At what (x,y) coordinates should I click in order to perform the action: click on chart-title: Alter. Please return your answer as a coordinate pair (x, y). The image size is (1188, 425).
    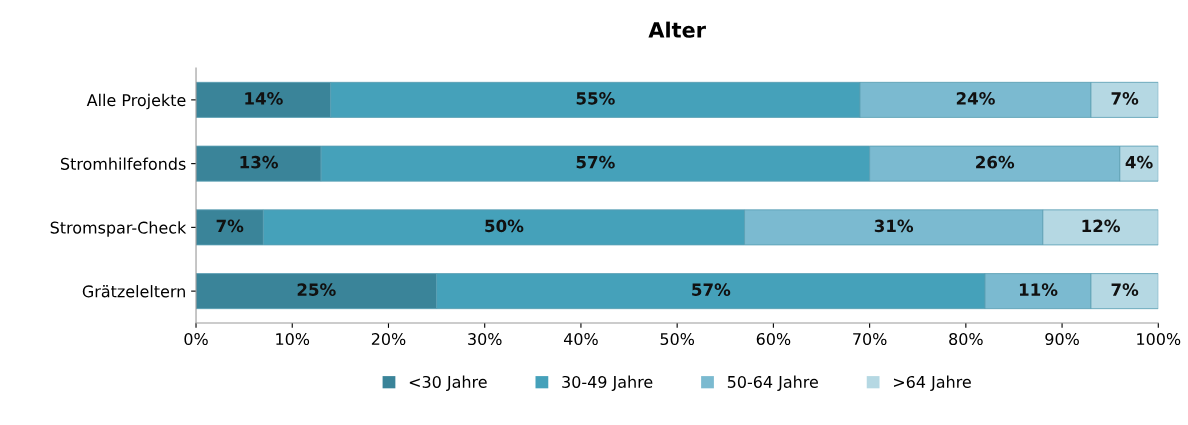
    Looking at the image, I should click on (677, 29).